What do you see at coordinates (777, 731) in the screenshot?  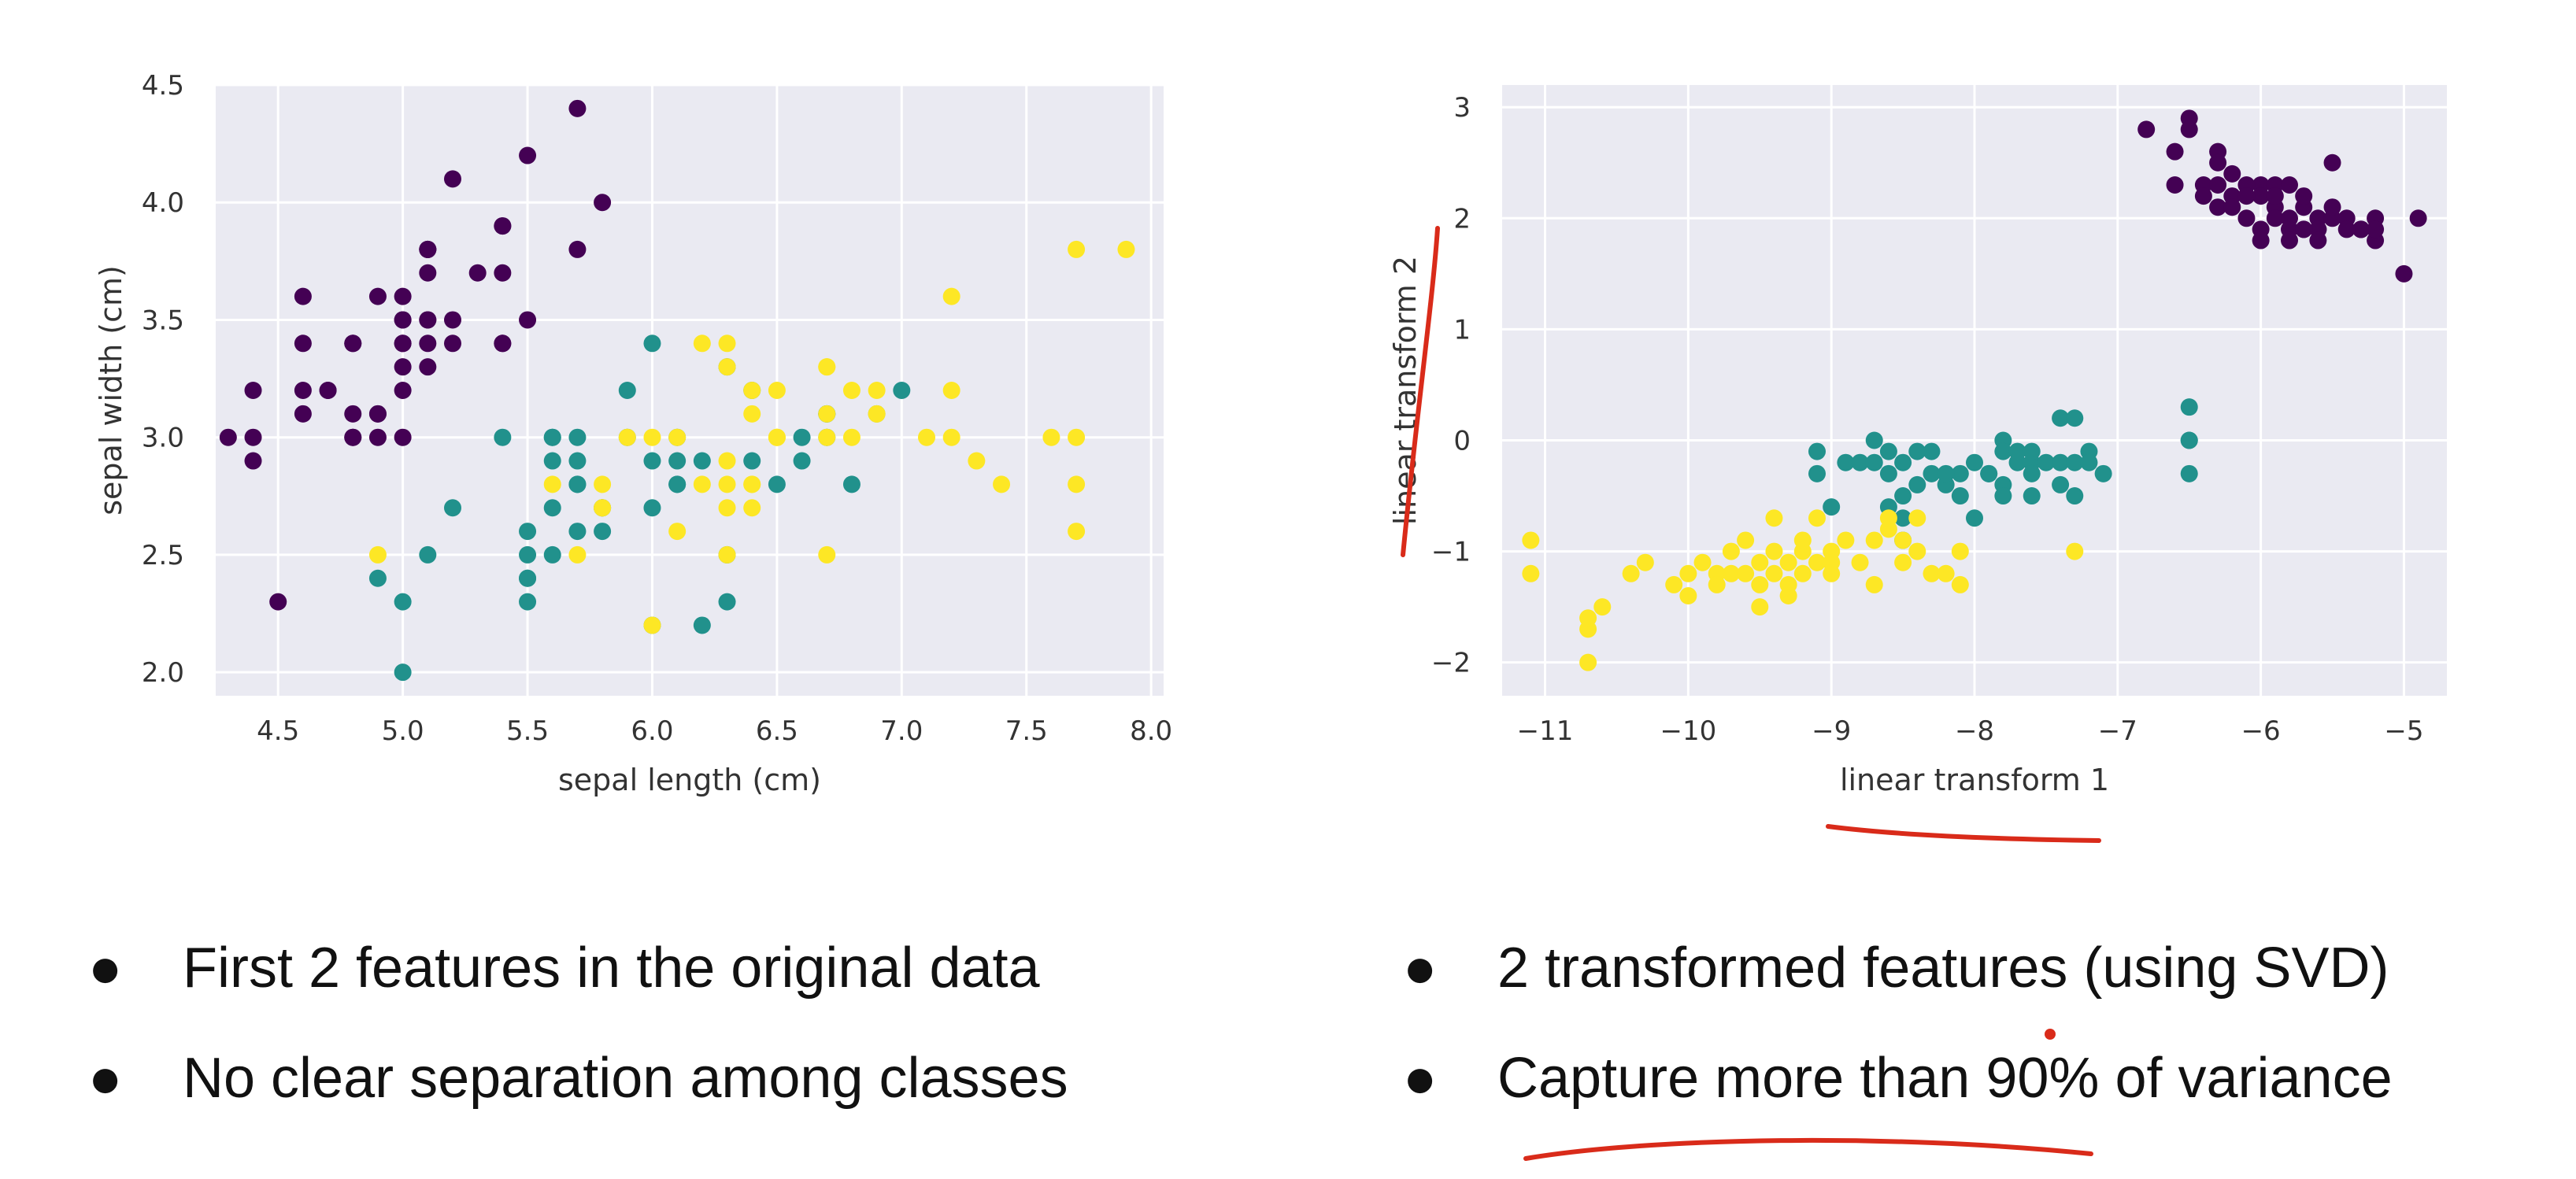 I see `left-x-tick-label: 6.5` at bounding box center [777, 731].